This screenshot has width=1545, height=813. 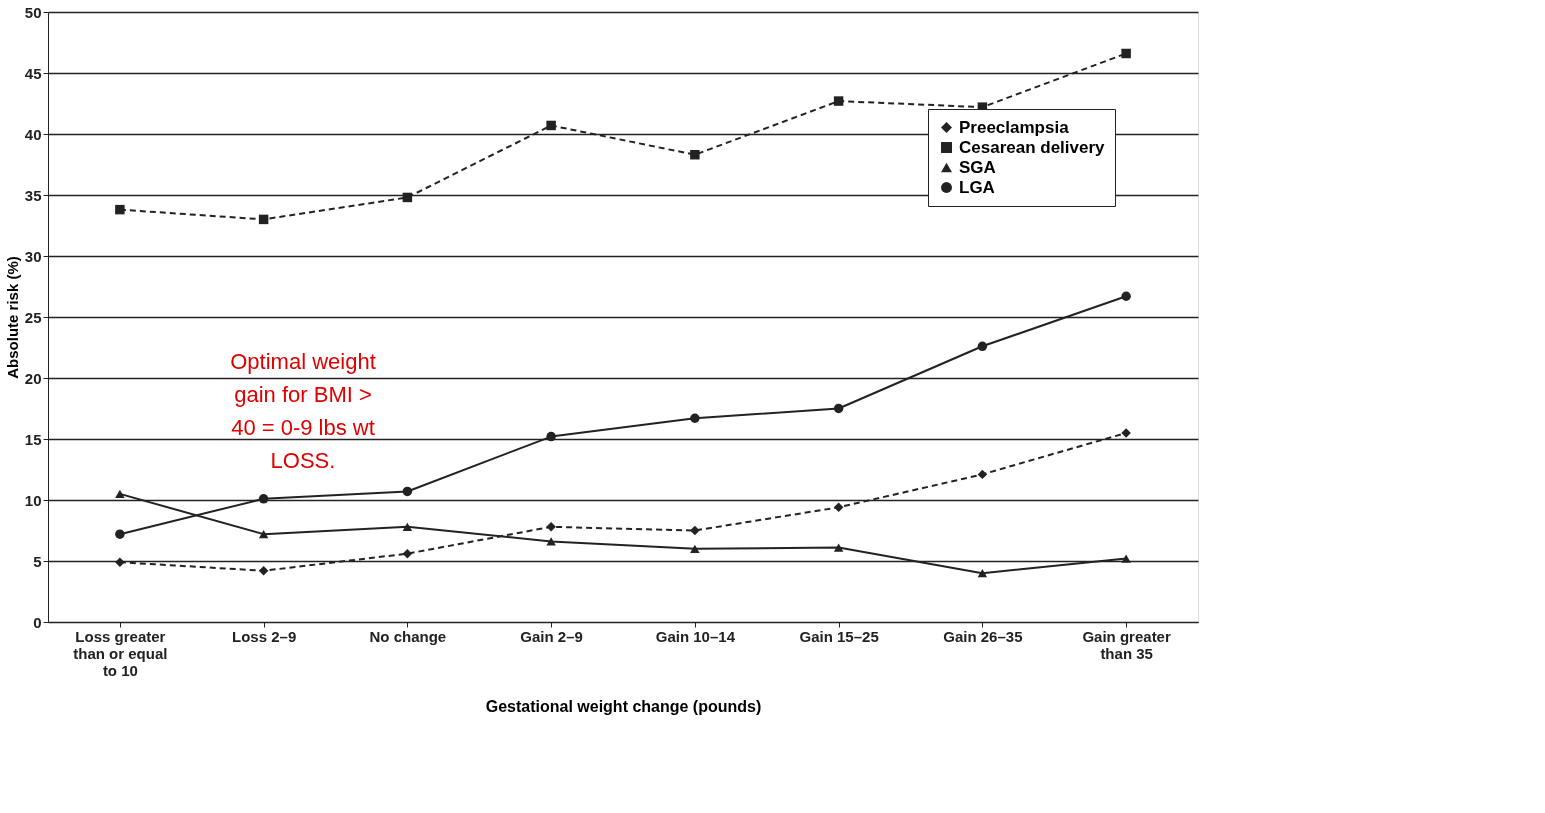 What do you see at coordinates (839, 636) in the screenshot?
I see `x-tick-label: Gain 15–25` at bounding box center [839, 636].